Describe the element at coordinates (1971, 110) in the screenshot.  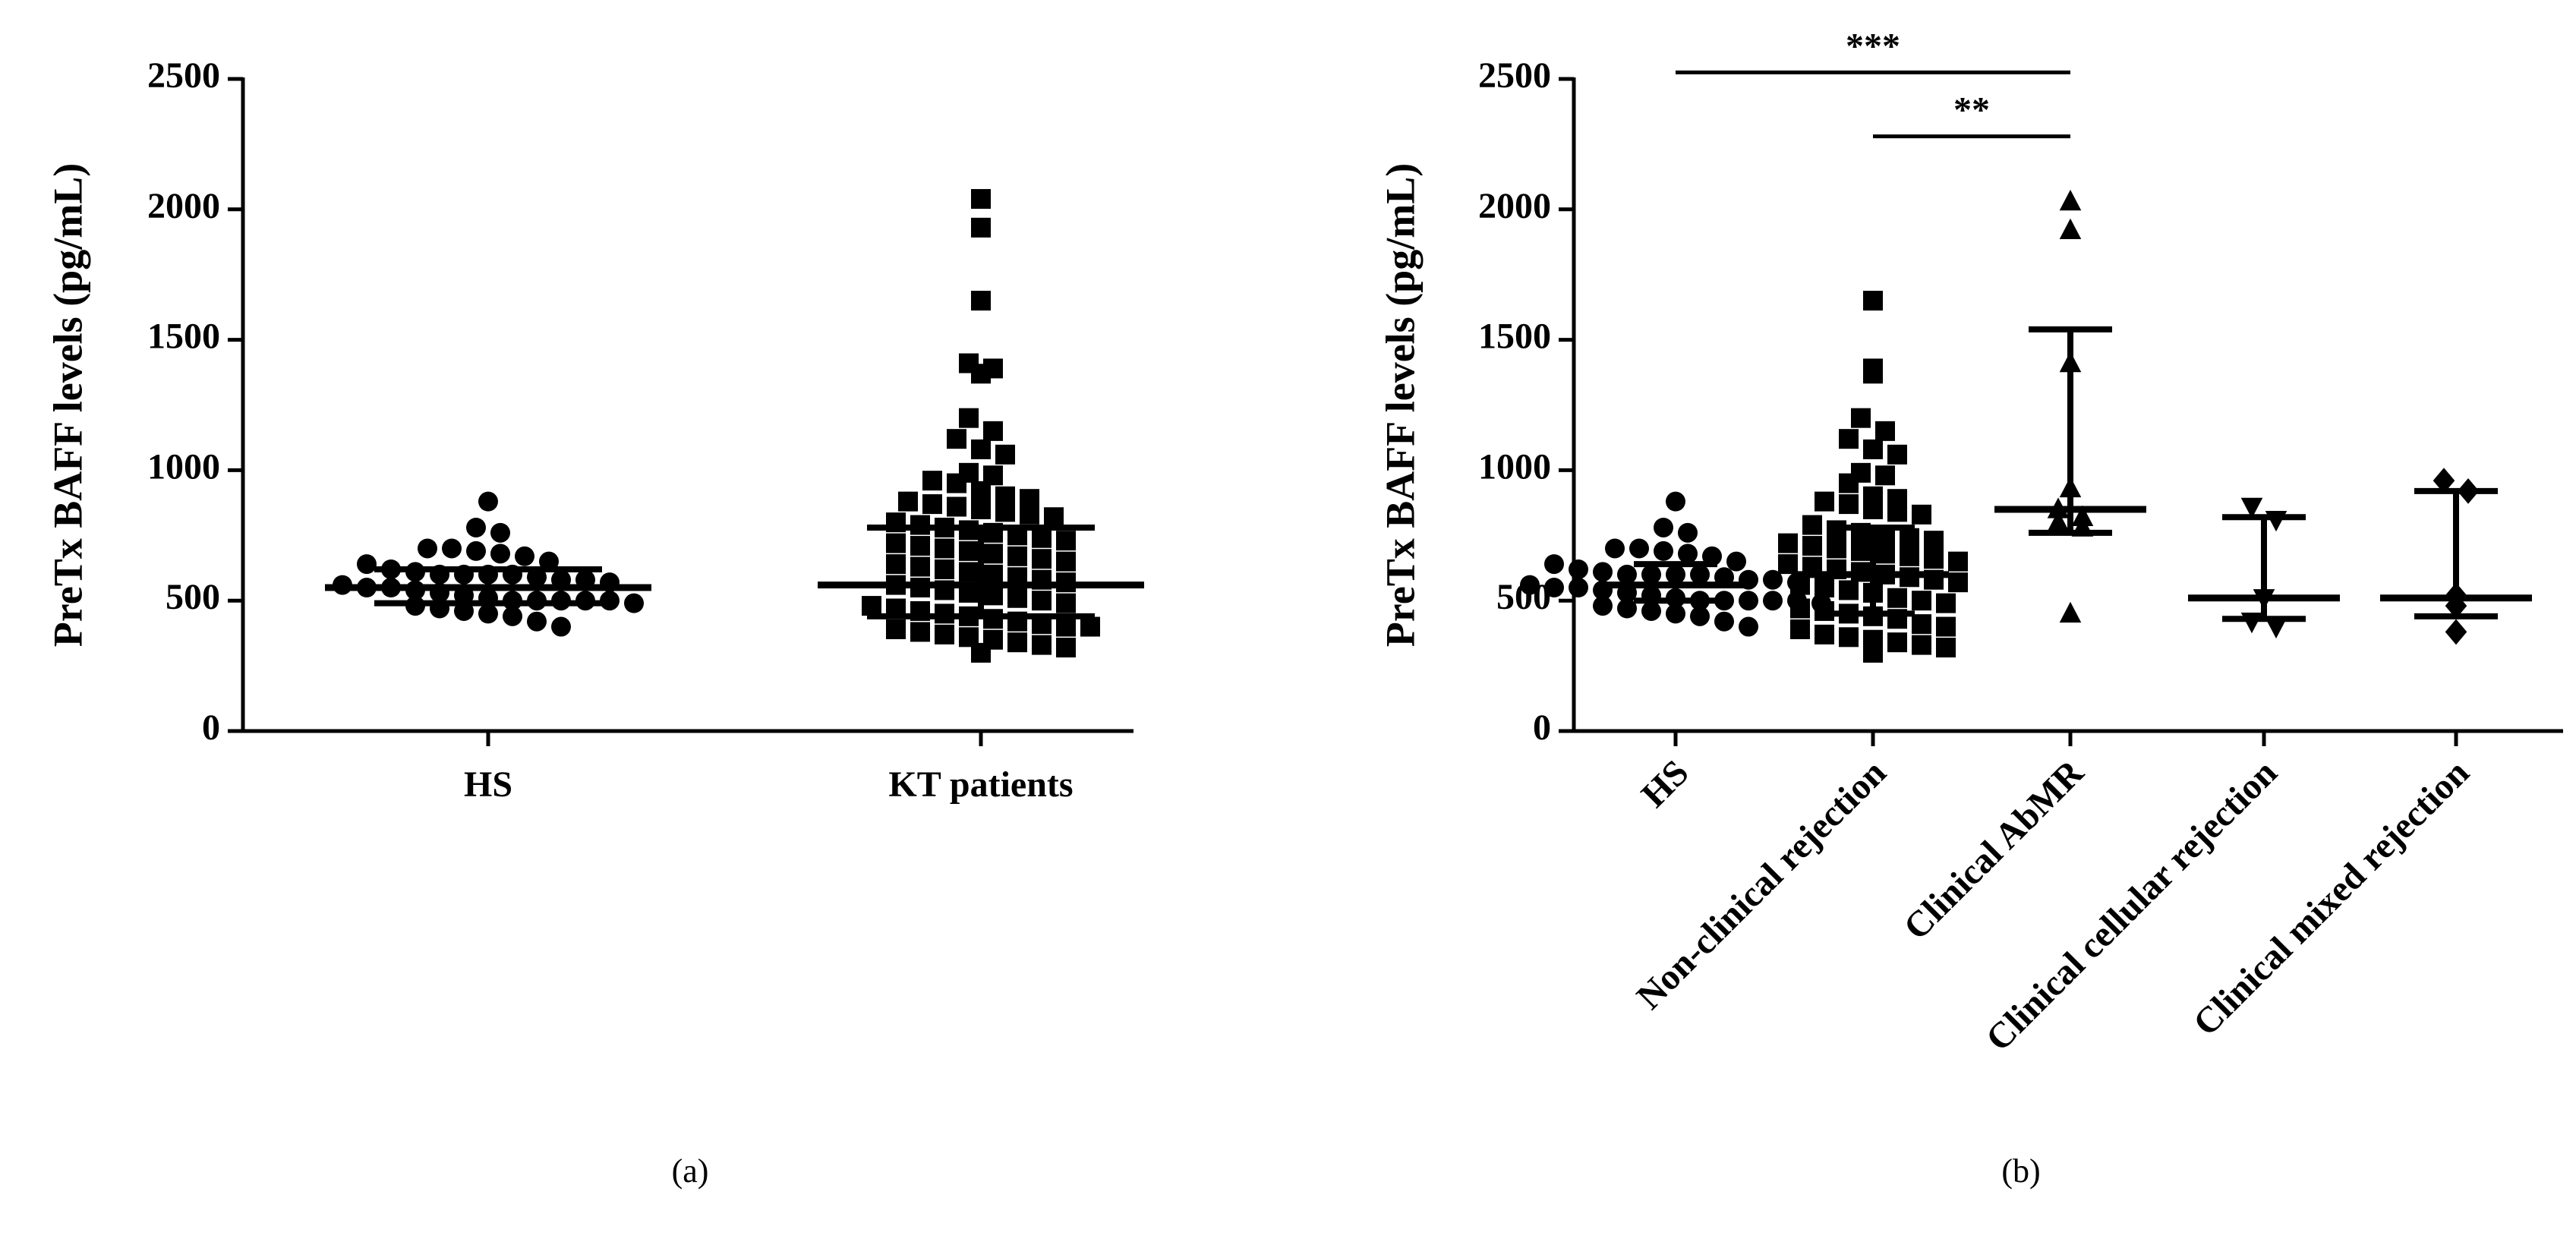
I see `significance-label: **` at that location.